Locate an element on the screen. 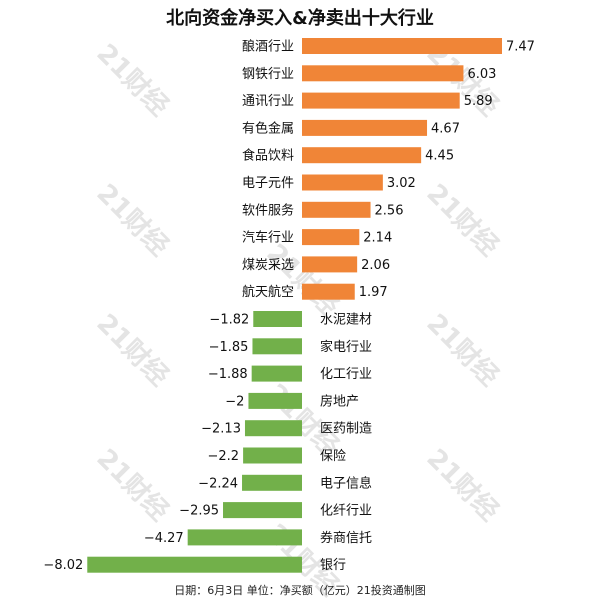  chart-title: 北向资金净买入&净卖出十大行业 is located at coordinates (300, 18).